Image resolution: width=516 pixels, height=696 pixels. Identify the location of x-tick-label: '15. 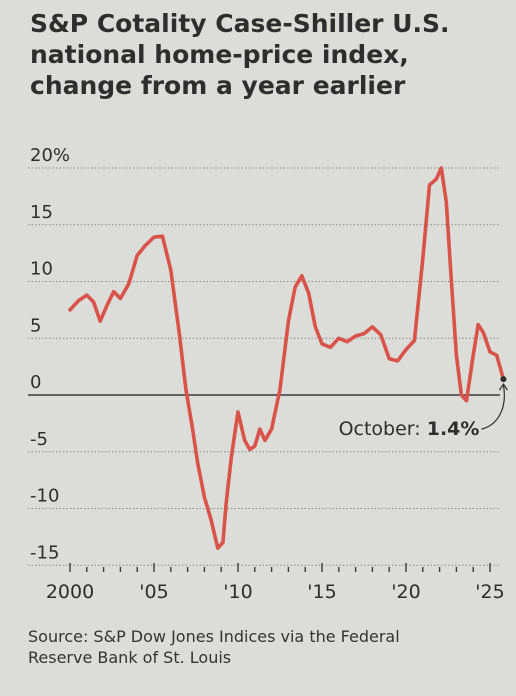
(321, 592).